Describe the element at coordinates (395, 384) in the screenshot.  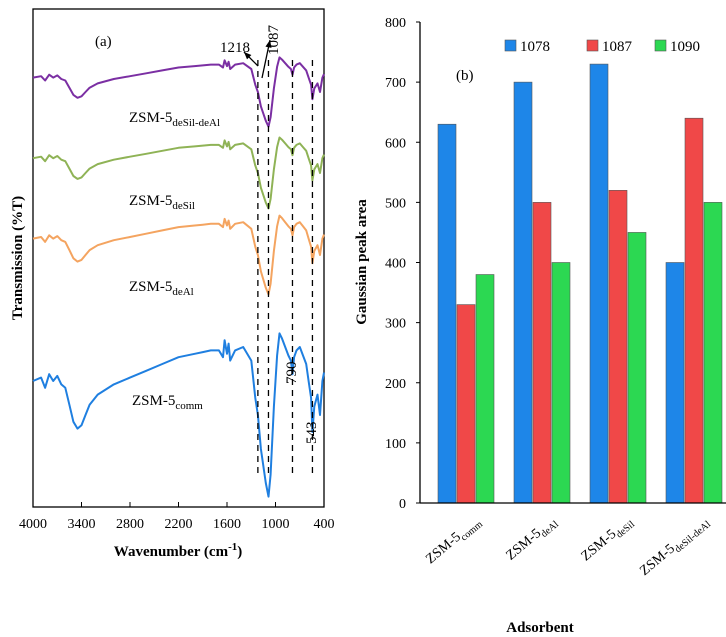
I see `bar-y-tick-label: 200` at that location.